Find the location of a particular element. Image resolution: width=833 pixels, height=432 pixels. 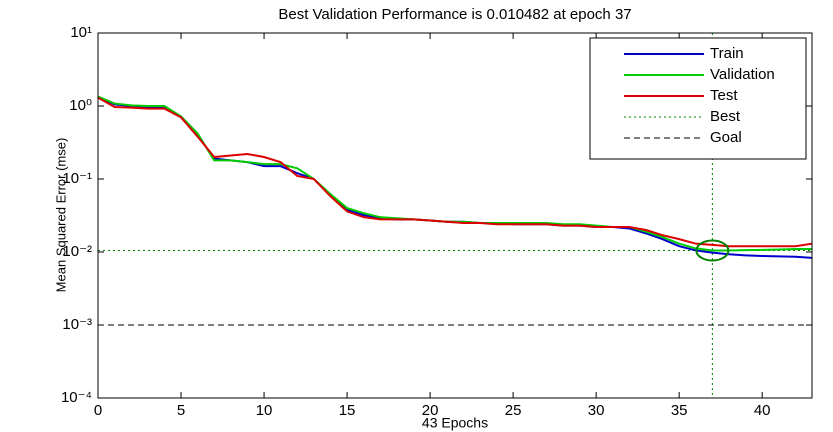

legend-label: Validation is located at coordinates (742, 74).